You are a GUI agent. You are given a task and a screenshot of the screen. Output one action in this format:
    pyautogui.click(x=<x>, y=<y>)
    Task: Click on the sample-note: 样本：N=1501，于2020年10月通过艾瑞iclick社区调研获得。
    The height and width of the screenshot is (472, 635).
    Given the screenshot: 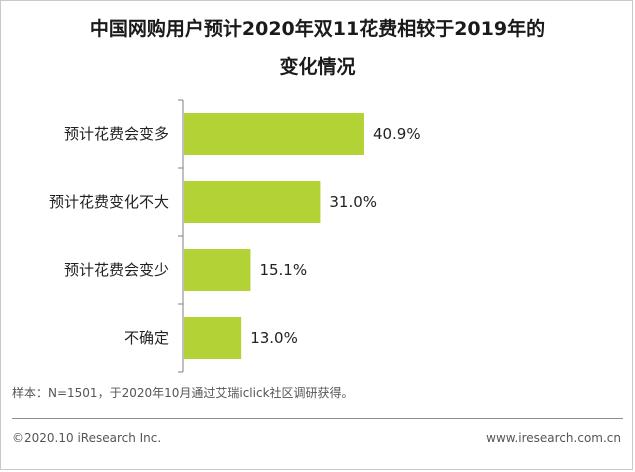 What is the action you would take?
    pyautogui.click(x=183, y=393)
    